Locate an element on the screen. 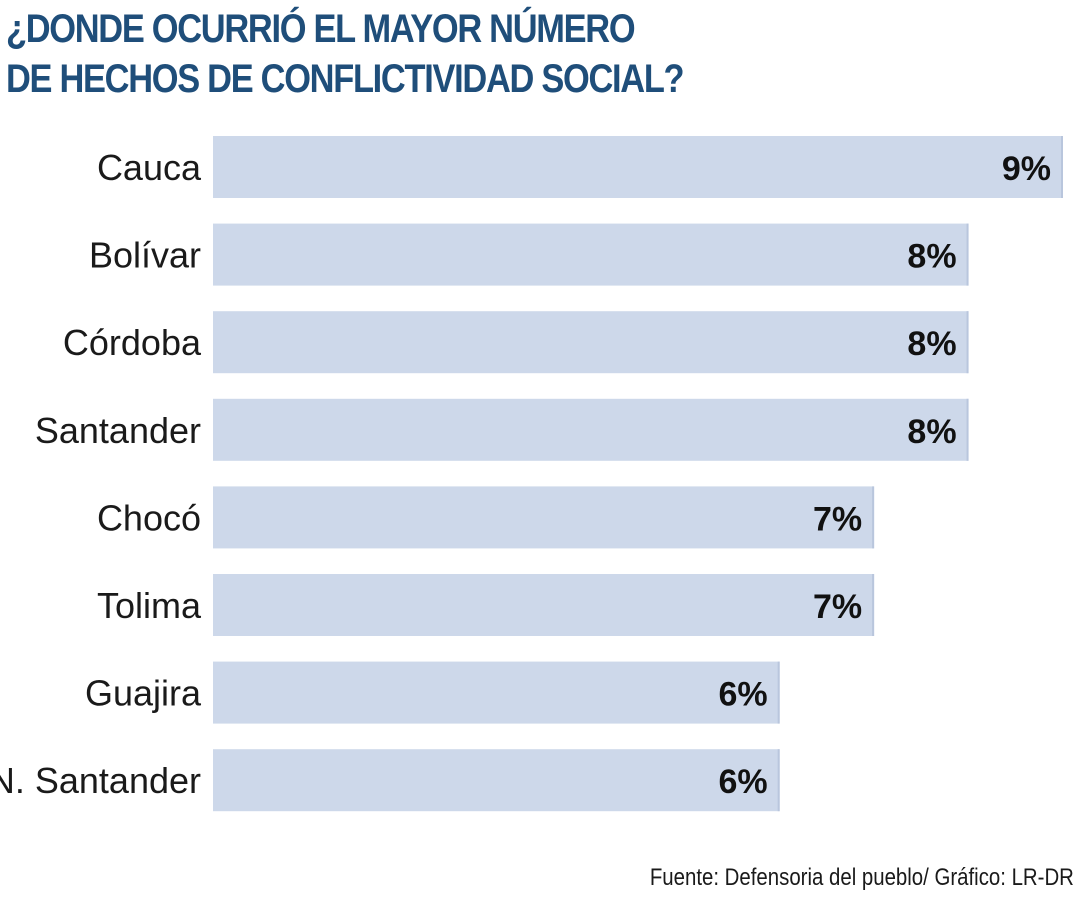 The image size is (1080, 900). category-label: Chocó is located at coordinates (149, 517).